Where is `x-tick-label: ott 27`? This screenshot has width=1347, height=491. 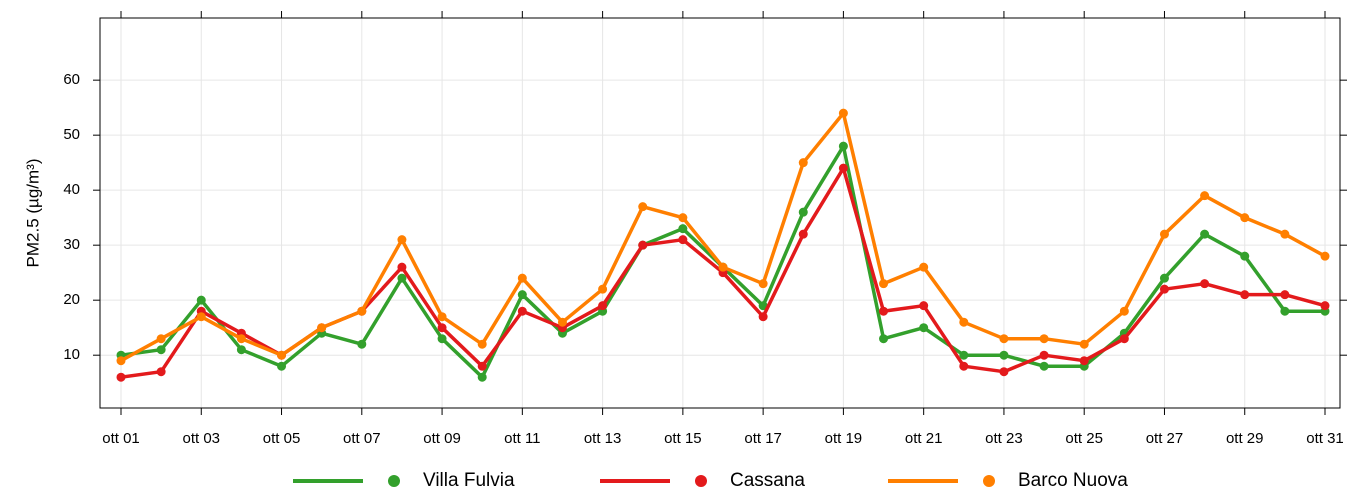
x-tick-label: ott 27 is located at coordinates (1165, 438).